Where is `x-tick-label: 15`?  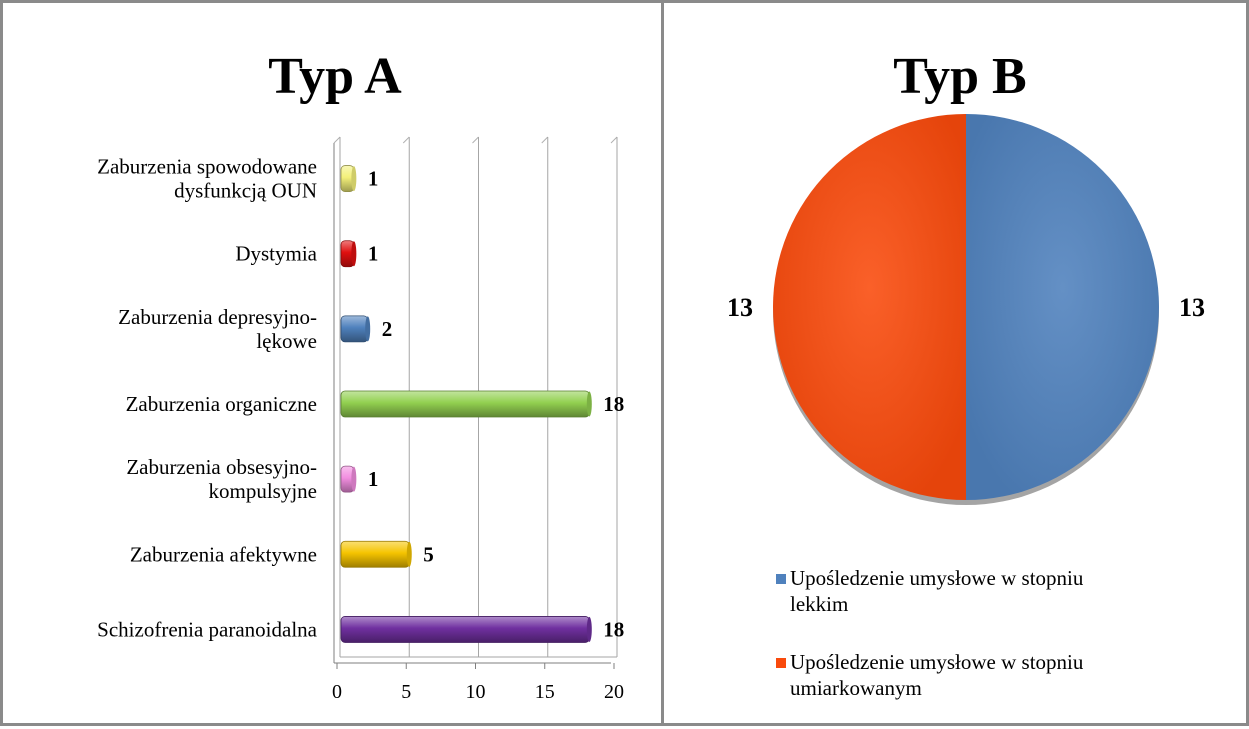
x-tick-label: 15 is located at coordinates (545, 692).